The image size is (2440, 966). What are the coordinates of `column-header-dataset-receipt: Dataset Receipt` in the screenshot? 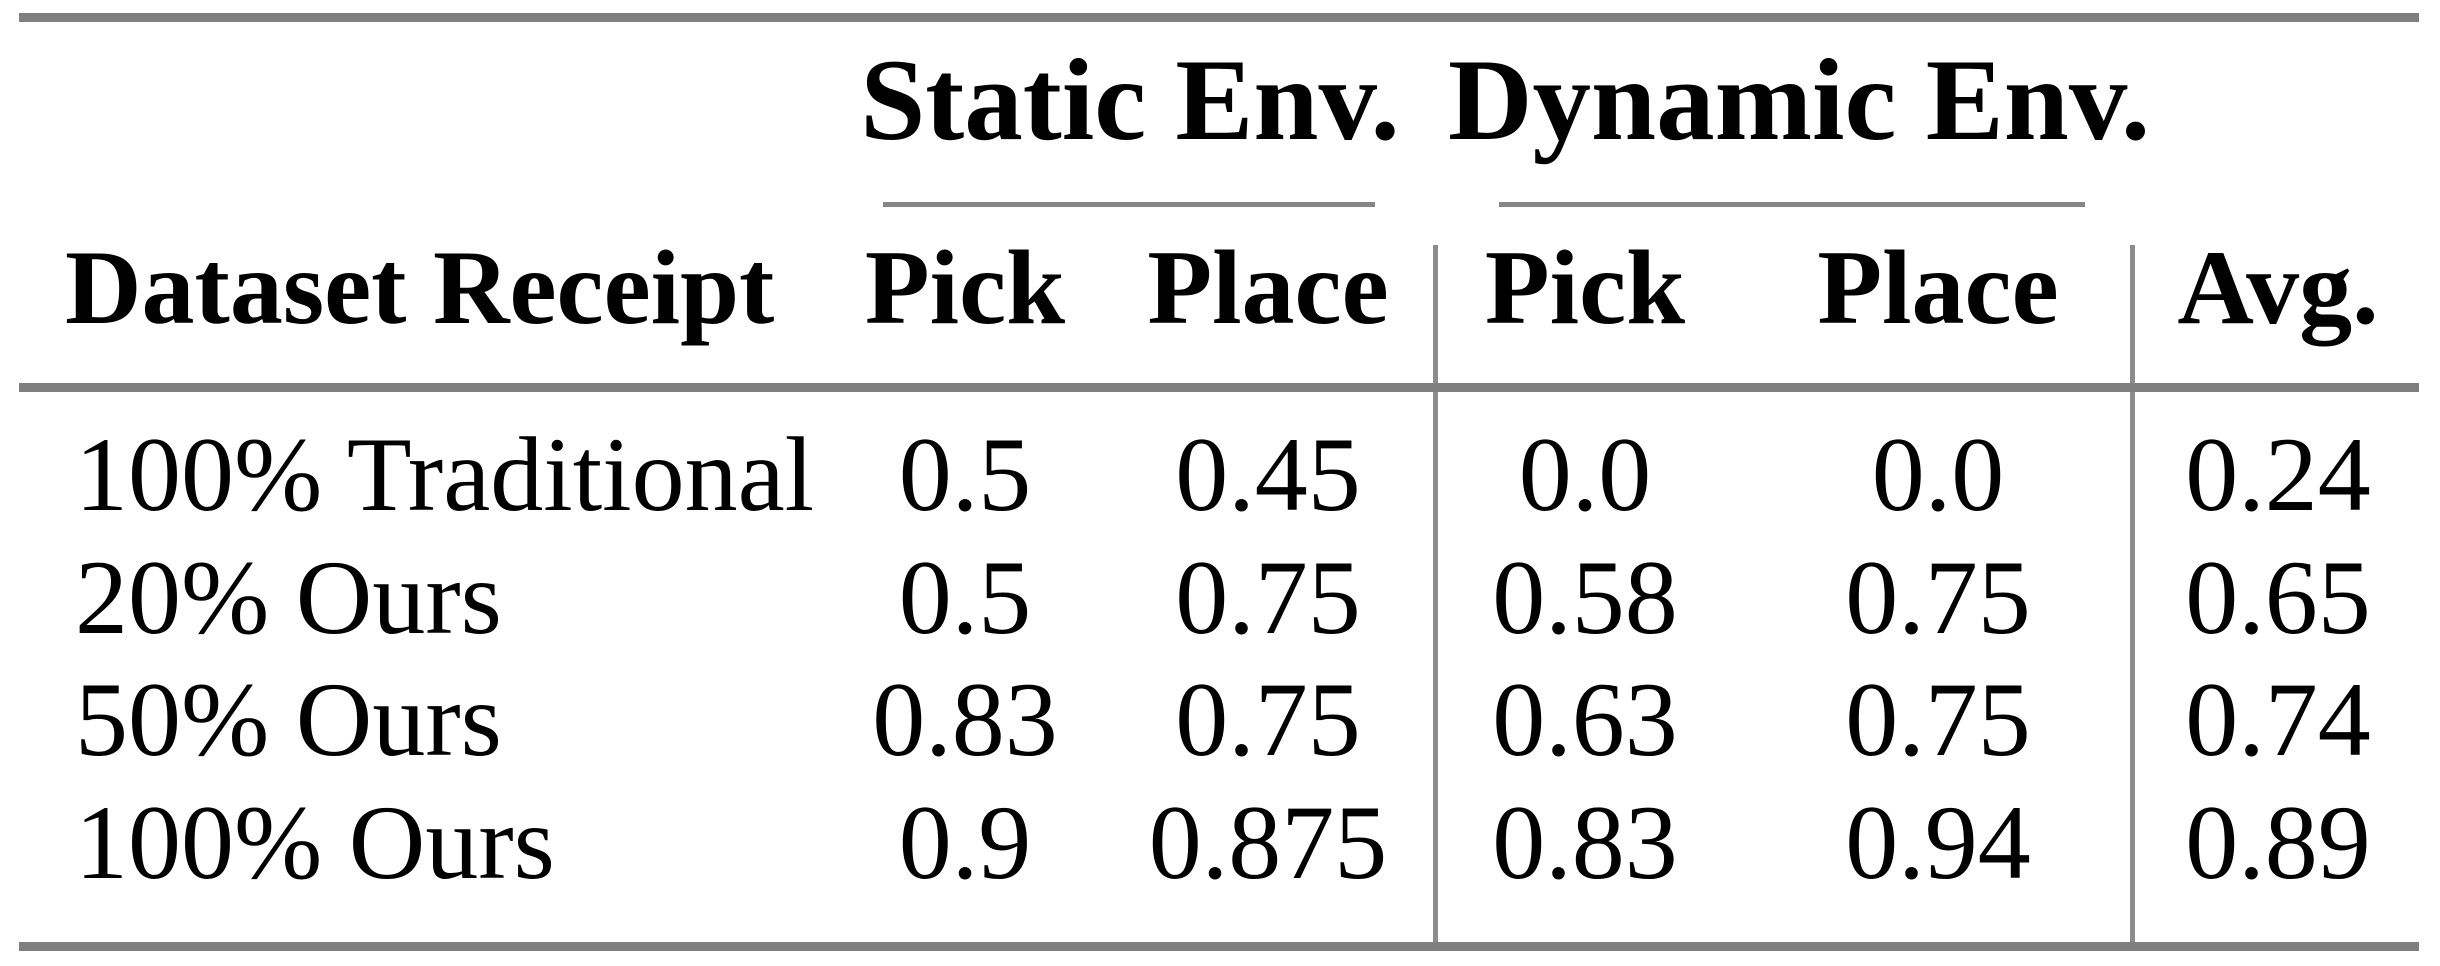 It's located at (420, 287).